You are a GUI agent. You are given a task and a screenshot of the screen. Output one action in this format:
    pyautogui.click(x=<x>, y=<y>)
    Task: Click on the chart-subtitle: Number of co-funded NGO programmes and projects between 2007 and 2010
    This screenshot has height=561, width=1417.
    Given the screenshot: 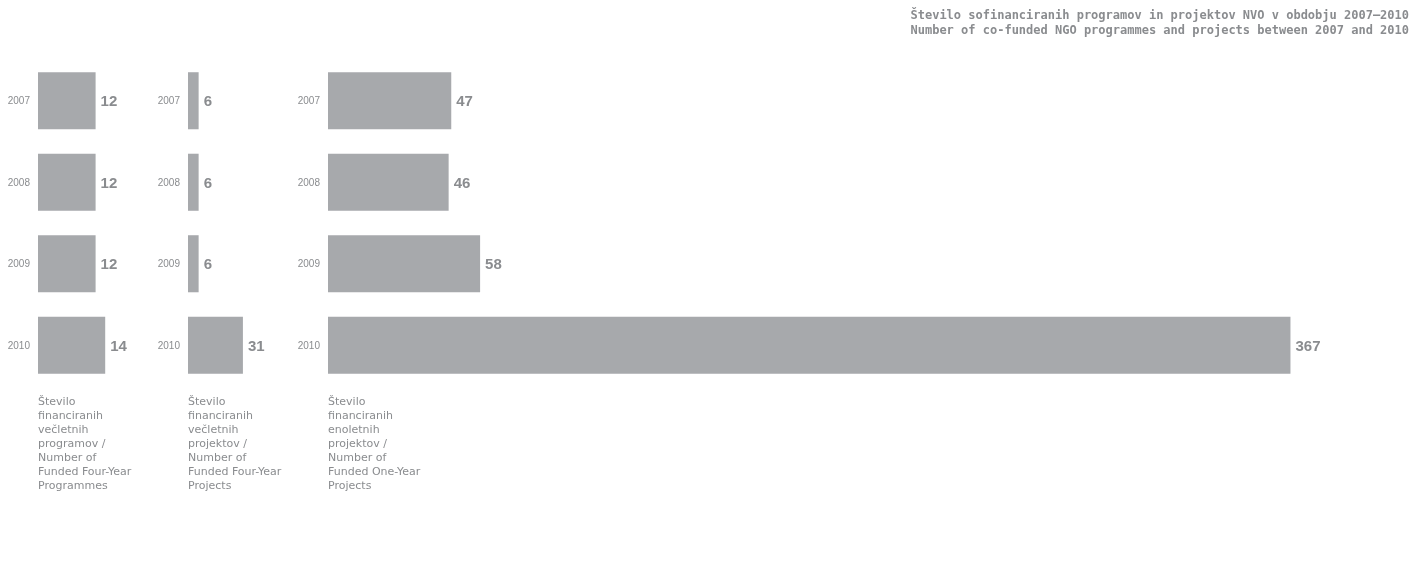 What is the action you would take?
    pyautogui.click(x=1159, y=30)
    